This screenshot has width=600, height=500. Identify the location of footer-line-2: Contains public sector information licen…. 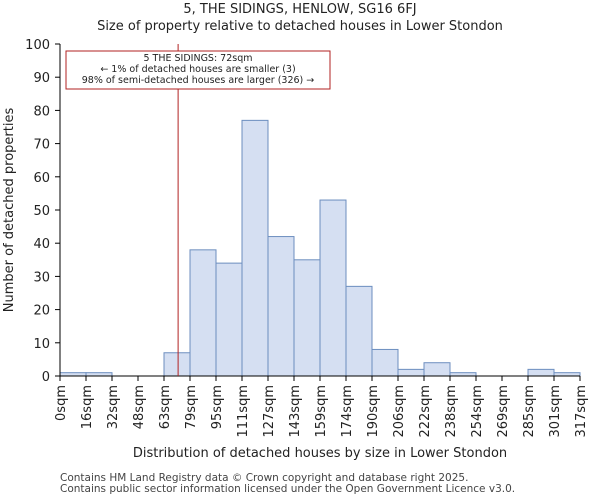
(288, 489).